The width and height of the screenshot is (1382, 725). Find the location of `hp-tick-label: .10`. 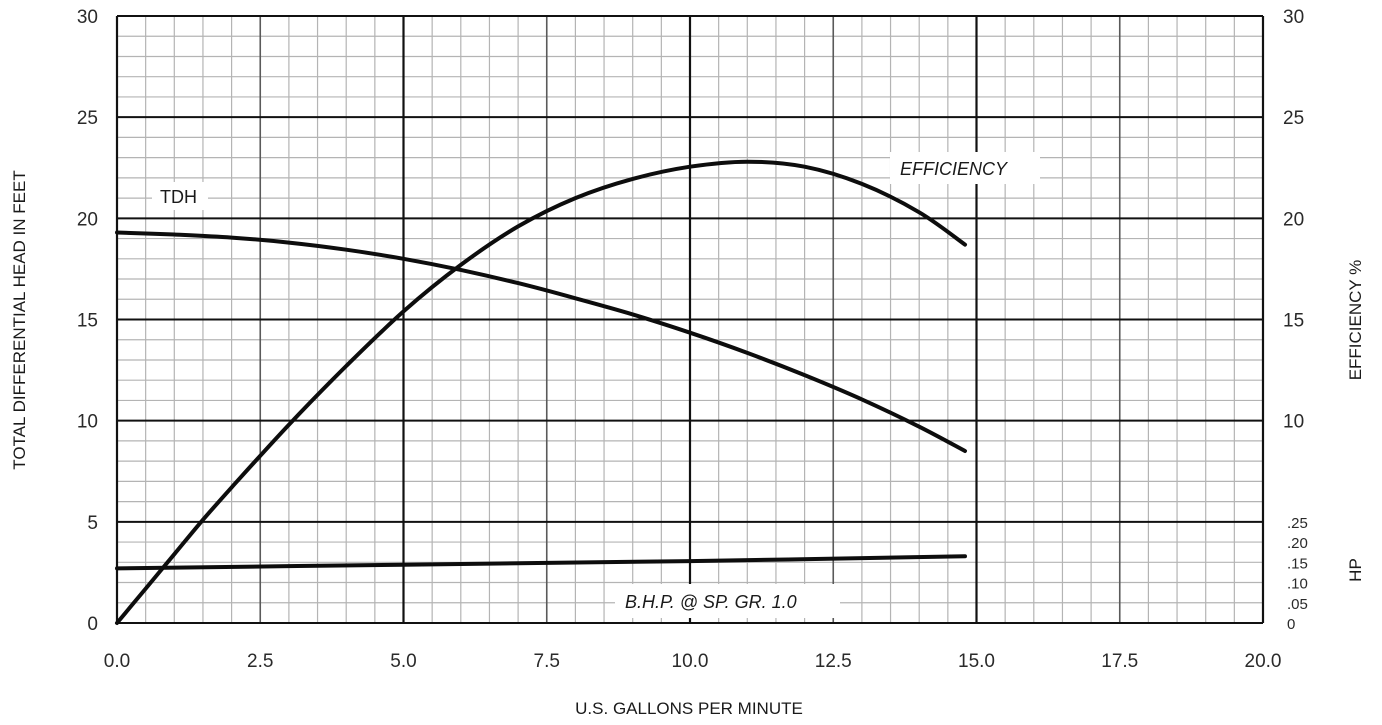

hp-tick-label: .10 is located at coordinates (1297, 584).